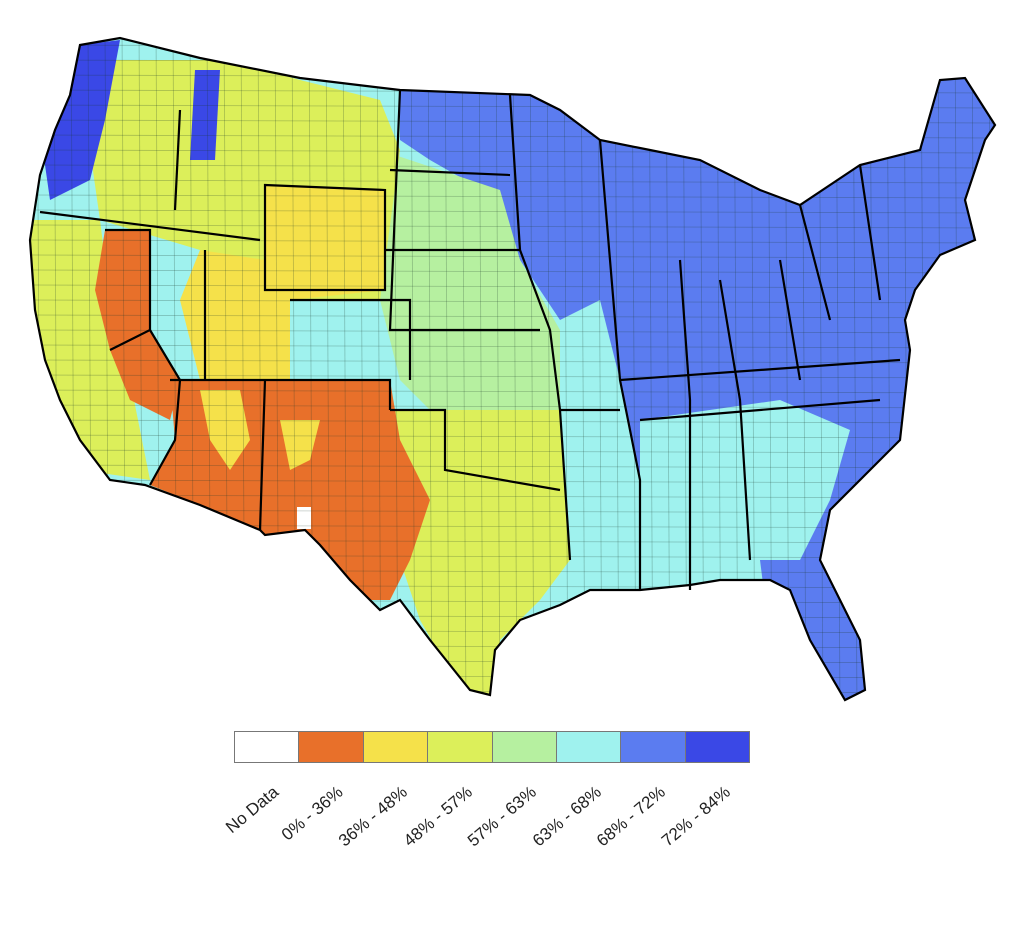 This screenshot has height=928, width=1018. Describe the element at coordinates (502, 816) in the screenshot. I see `legend-label: 57% - 63%` at that location.